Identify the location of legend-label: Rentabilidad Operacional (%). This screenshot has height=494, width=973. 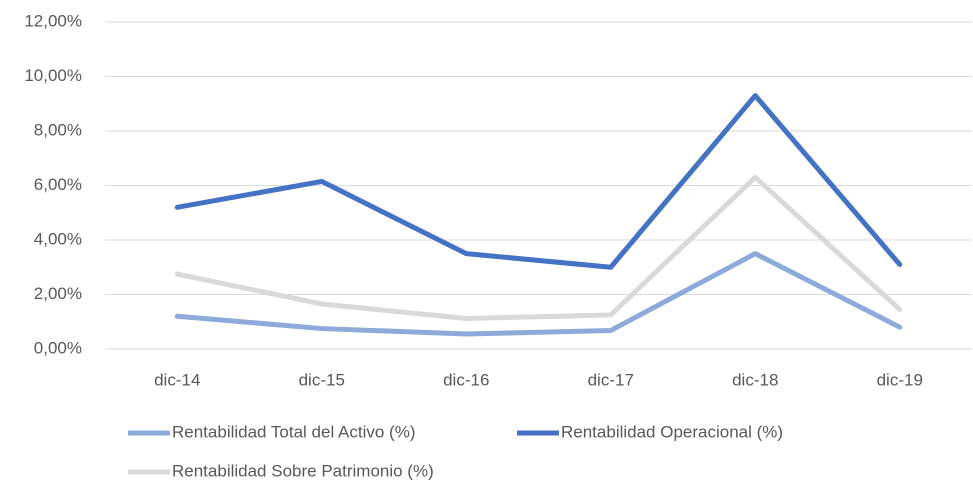
(672, 431).